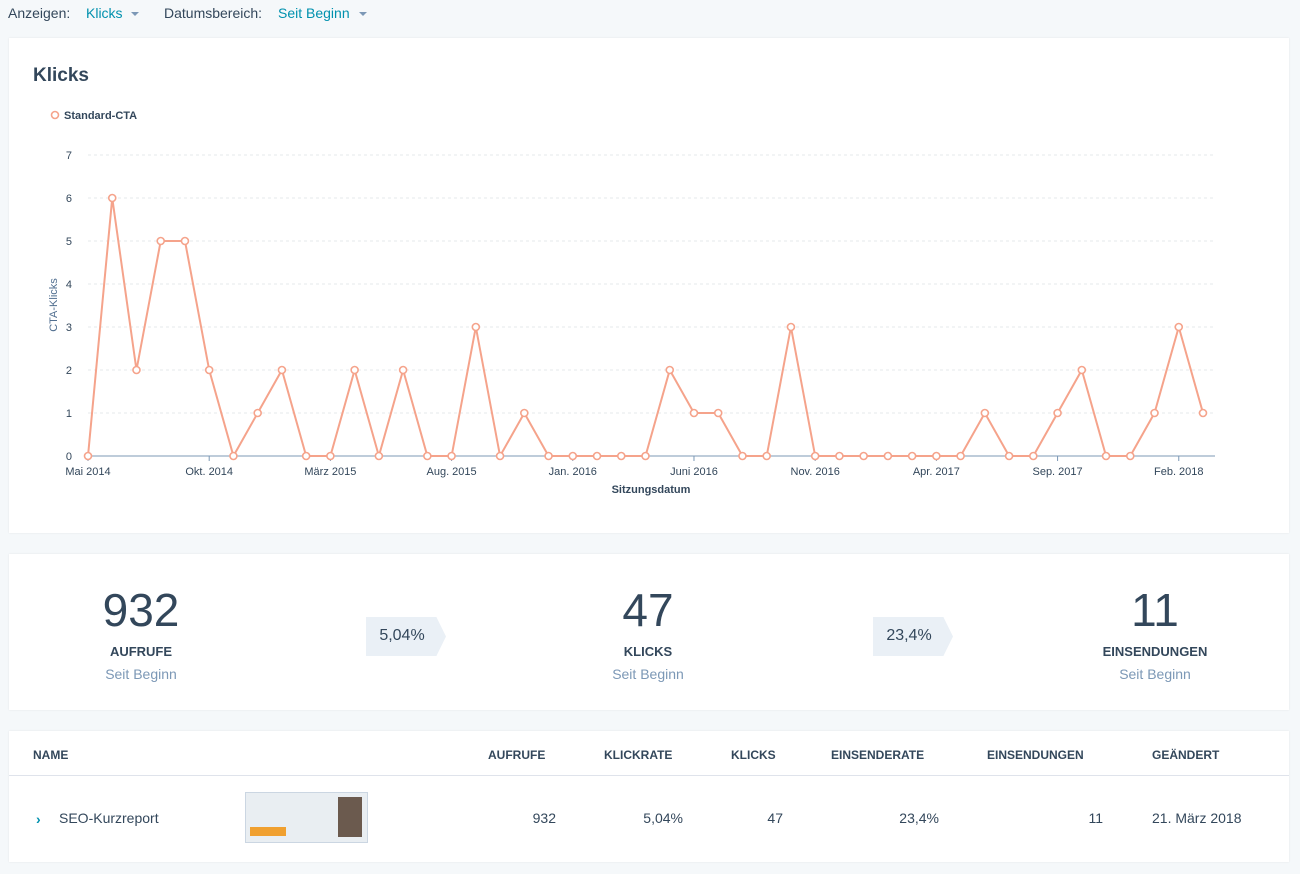 This screenshot has height=874, width=1300. Describe the element at coordinates (87, 472) in the screenshot. I see `x-tick-label: Mai 2014` at that location.